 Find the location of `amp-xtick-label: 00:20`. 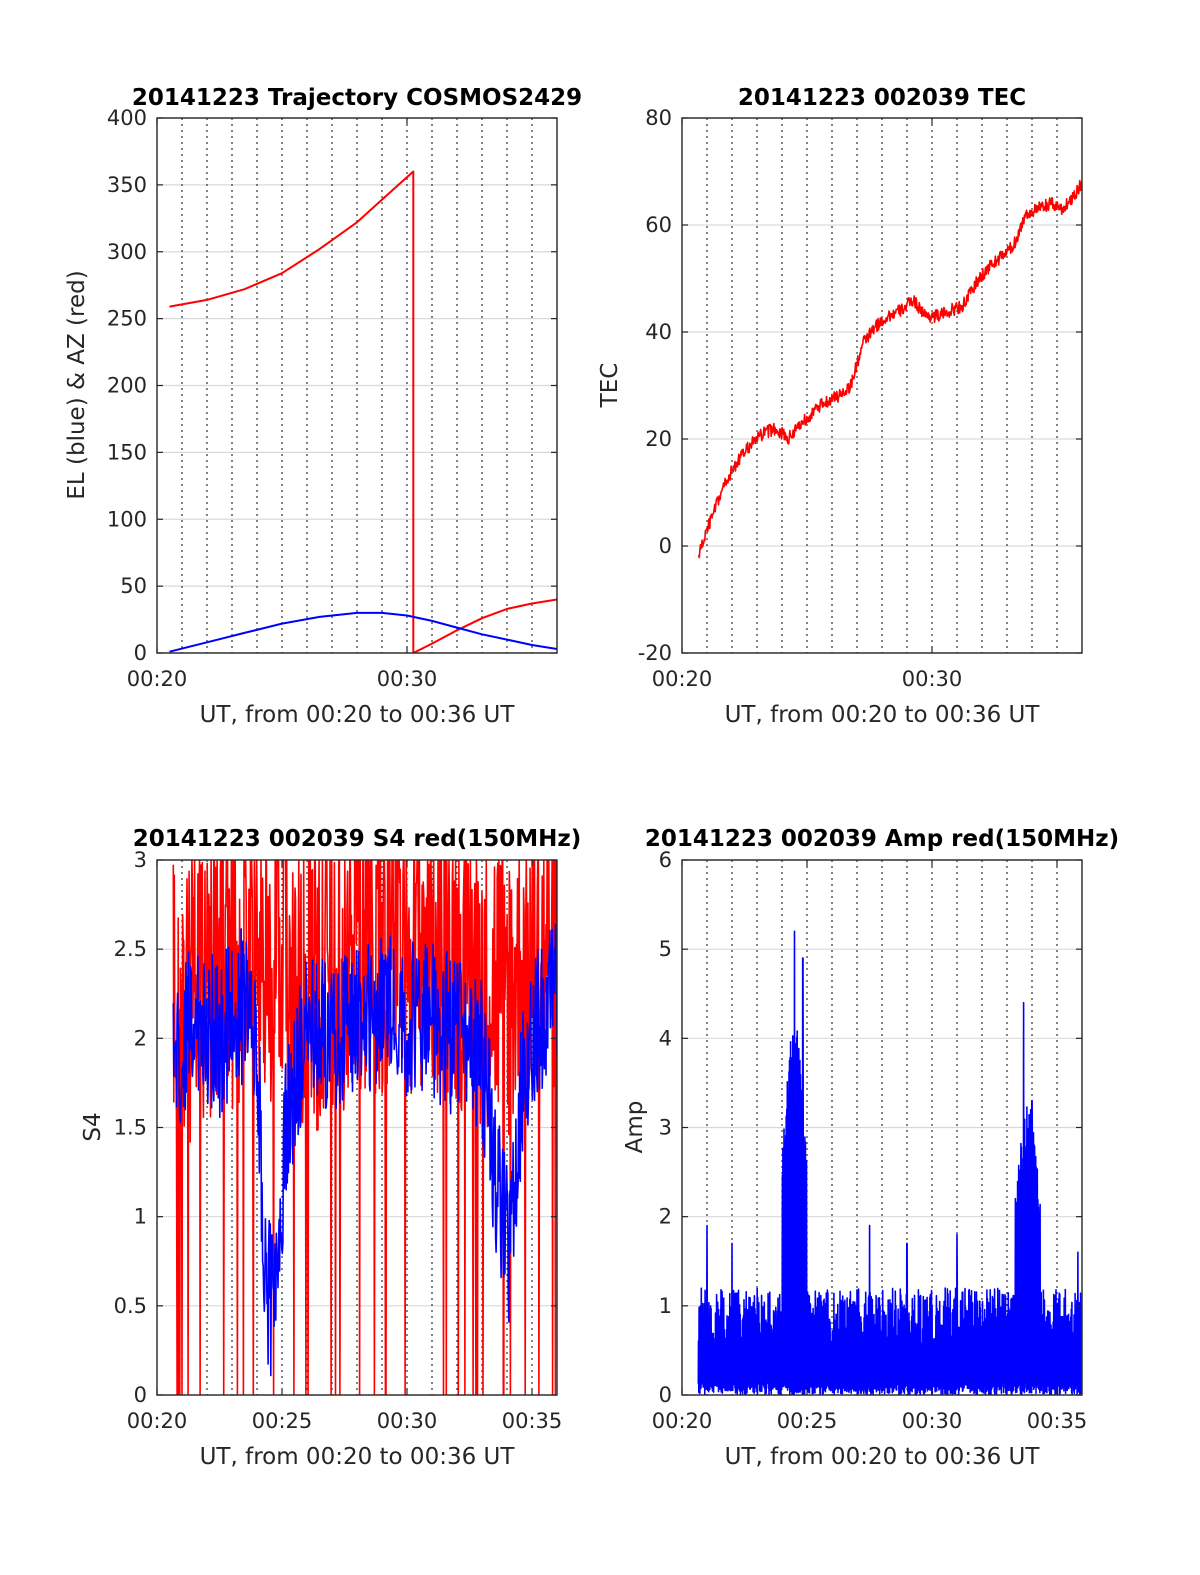

amp-xtick-label: 00:20 is located at coordinates (682, 1421).